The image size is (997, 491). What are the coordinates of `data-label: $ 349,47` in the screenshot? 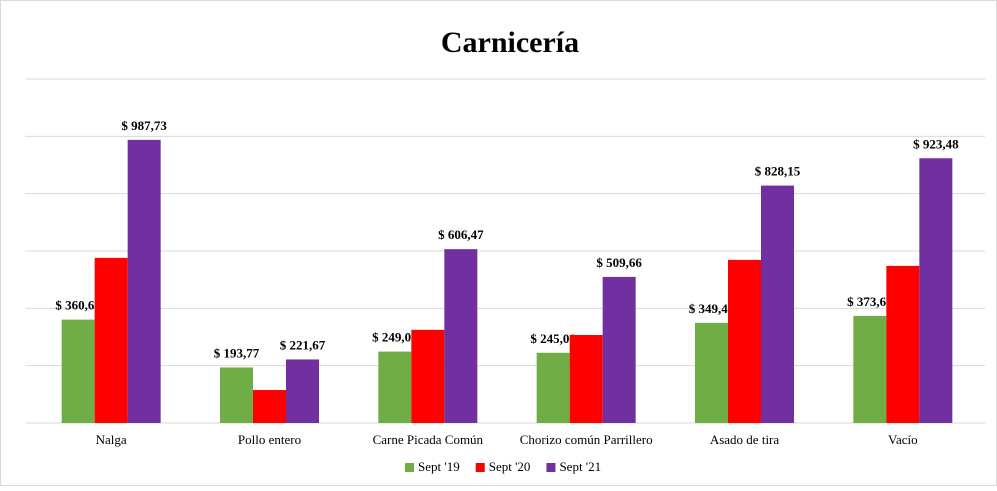 It's located at (712, 308).